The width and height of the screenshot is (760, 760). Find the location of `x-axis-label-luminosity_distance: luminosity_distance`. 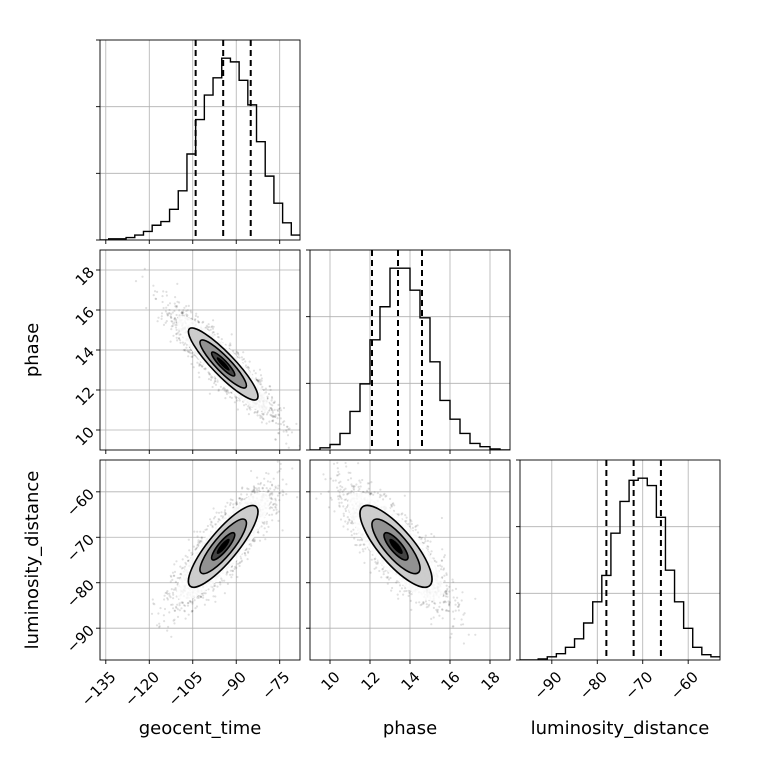

x-axis-label-luminosity_distance: luminosity_distance is located at coordinates (620, 728).